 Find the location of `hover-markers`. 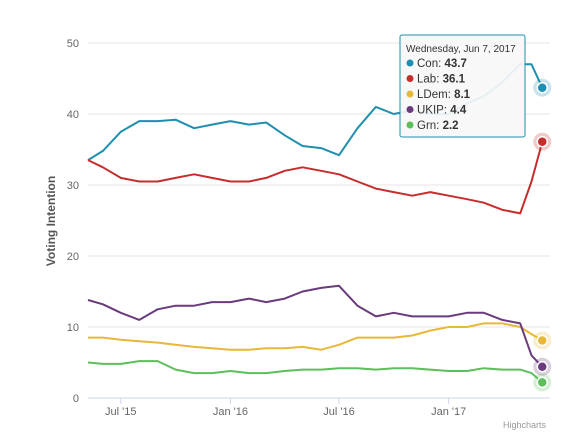

hover-markers is located at coordinates (542, 235).